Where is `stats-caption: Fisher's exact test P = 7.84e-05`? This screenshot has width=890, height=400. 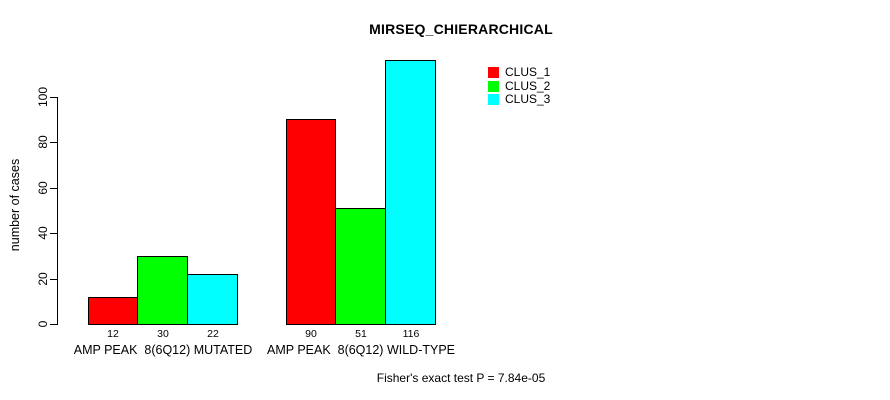
stats-caption: Fisher's exact test P = 7.84e-05 is located at coordinates (461, 378).